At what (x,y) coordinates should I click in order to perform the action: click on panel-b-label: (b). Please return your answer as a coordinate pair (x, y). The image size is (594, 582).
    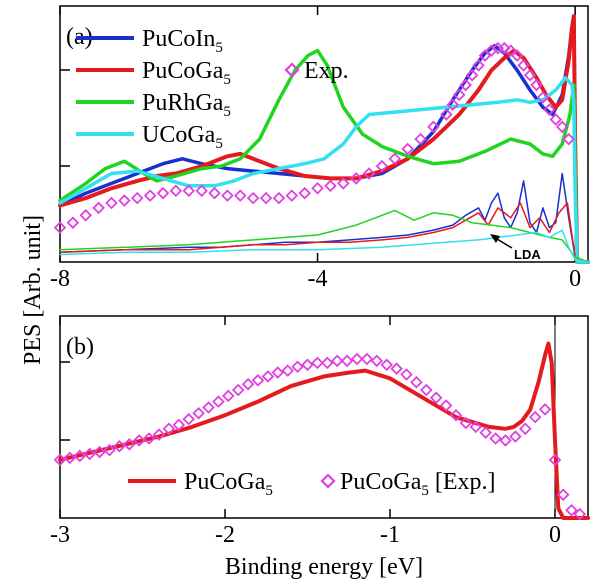
    Looking at the image, I should click on (80, 347).